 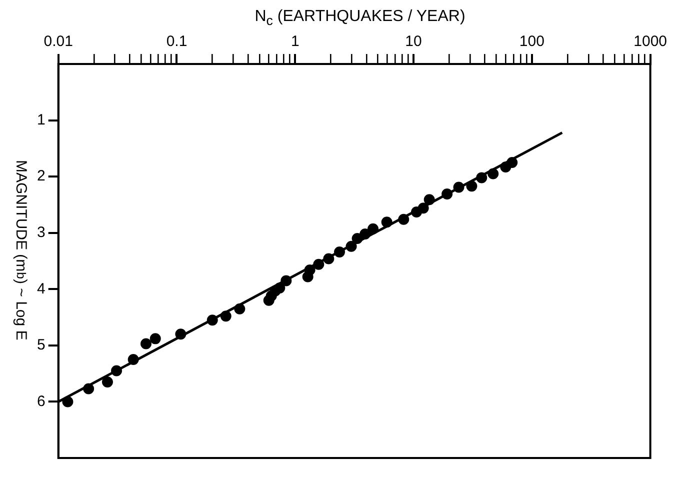 What do you see at coordinates (413, 41) in the screenshot?
I see `x-tick-label: 10` at bounding box center [413, 41].